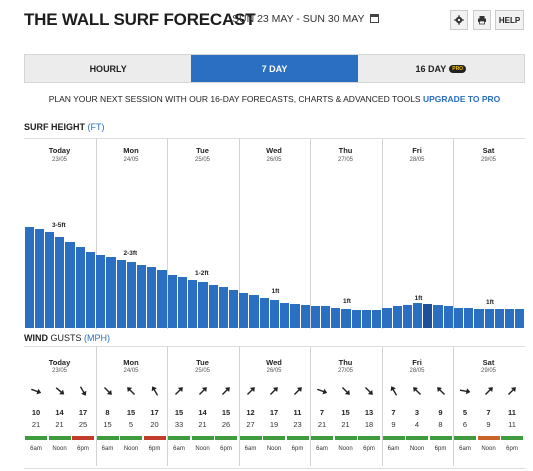 Image resolution: width=533 pixels, height=471 pixels. What do you see at coordinates (250, 424) in the screenshot?
I see `wind-gust: 27` at bounding box center [250, 424].